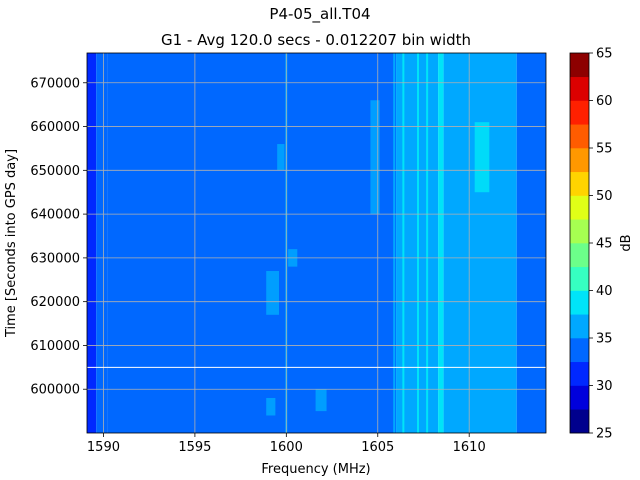 The width and height of the screenshot is (640, 480). What do you see at coordinates (55, 127) in the screenshot?
I see `y-tick-label: 660000` at bounding box center [55, 127].